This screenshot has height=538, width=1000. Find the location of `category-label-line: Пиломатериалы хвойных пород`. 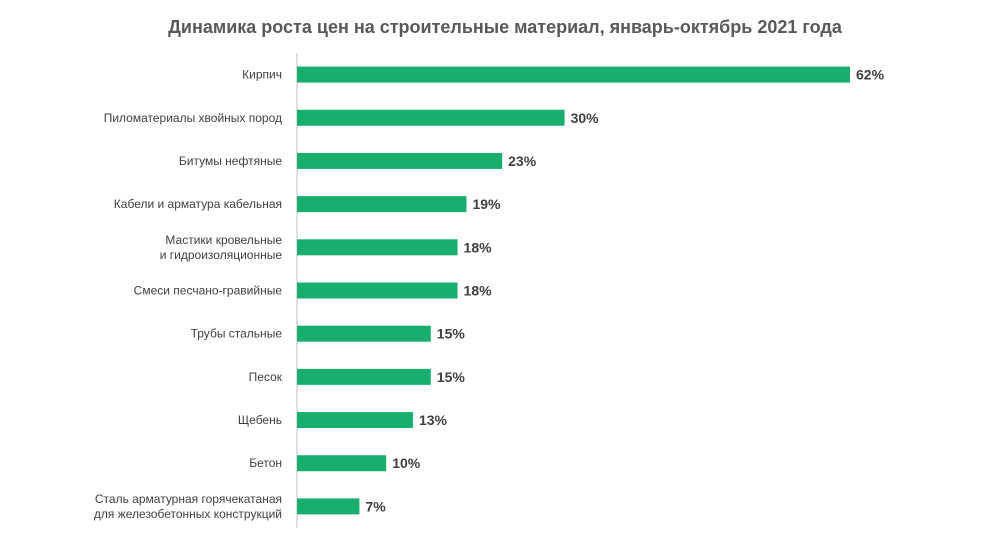

category-label-line: Пиломатериалы хвойных пород is located at coordinates (193, 118).